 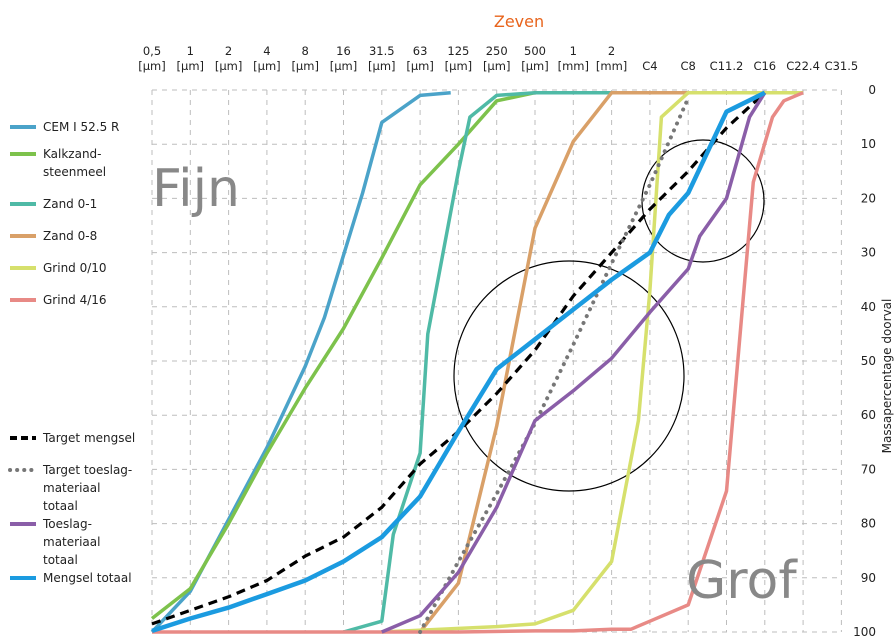 What do you see at coordinates (152, 58) in the screenshot?
I see `x-tick-label: 0,5 [µm]` at bounding box center [152, 58].